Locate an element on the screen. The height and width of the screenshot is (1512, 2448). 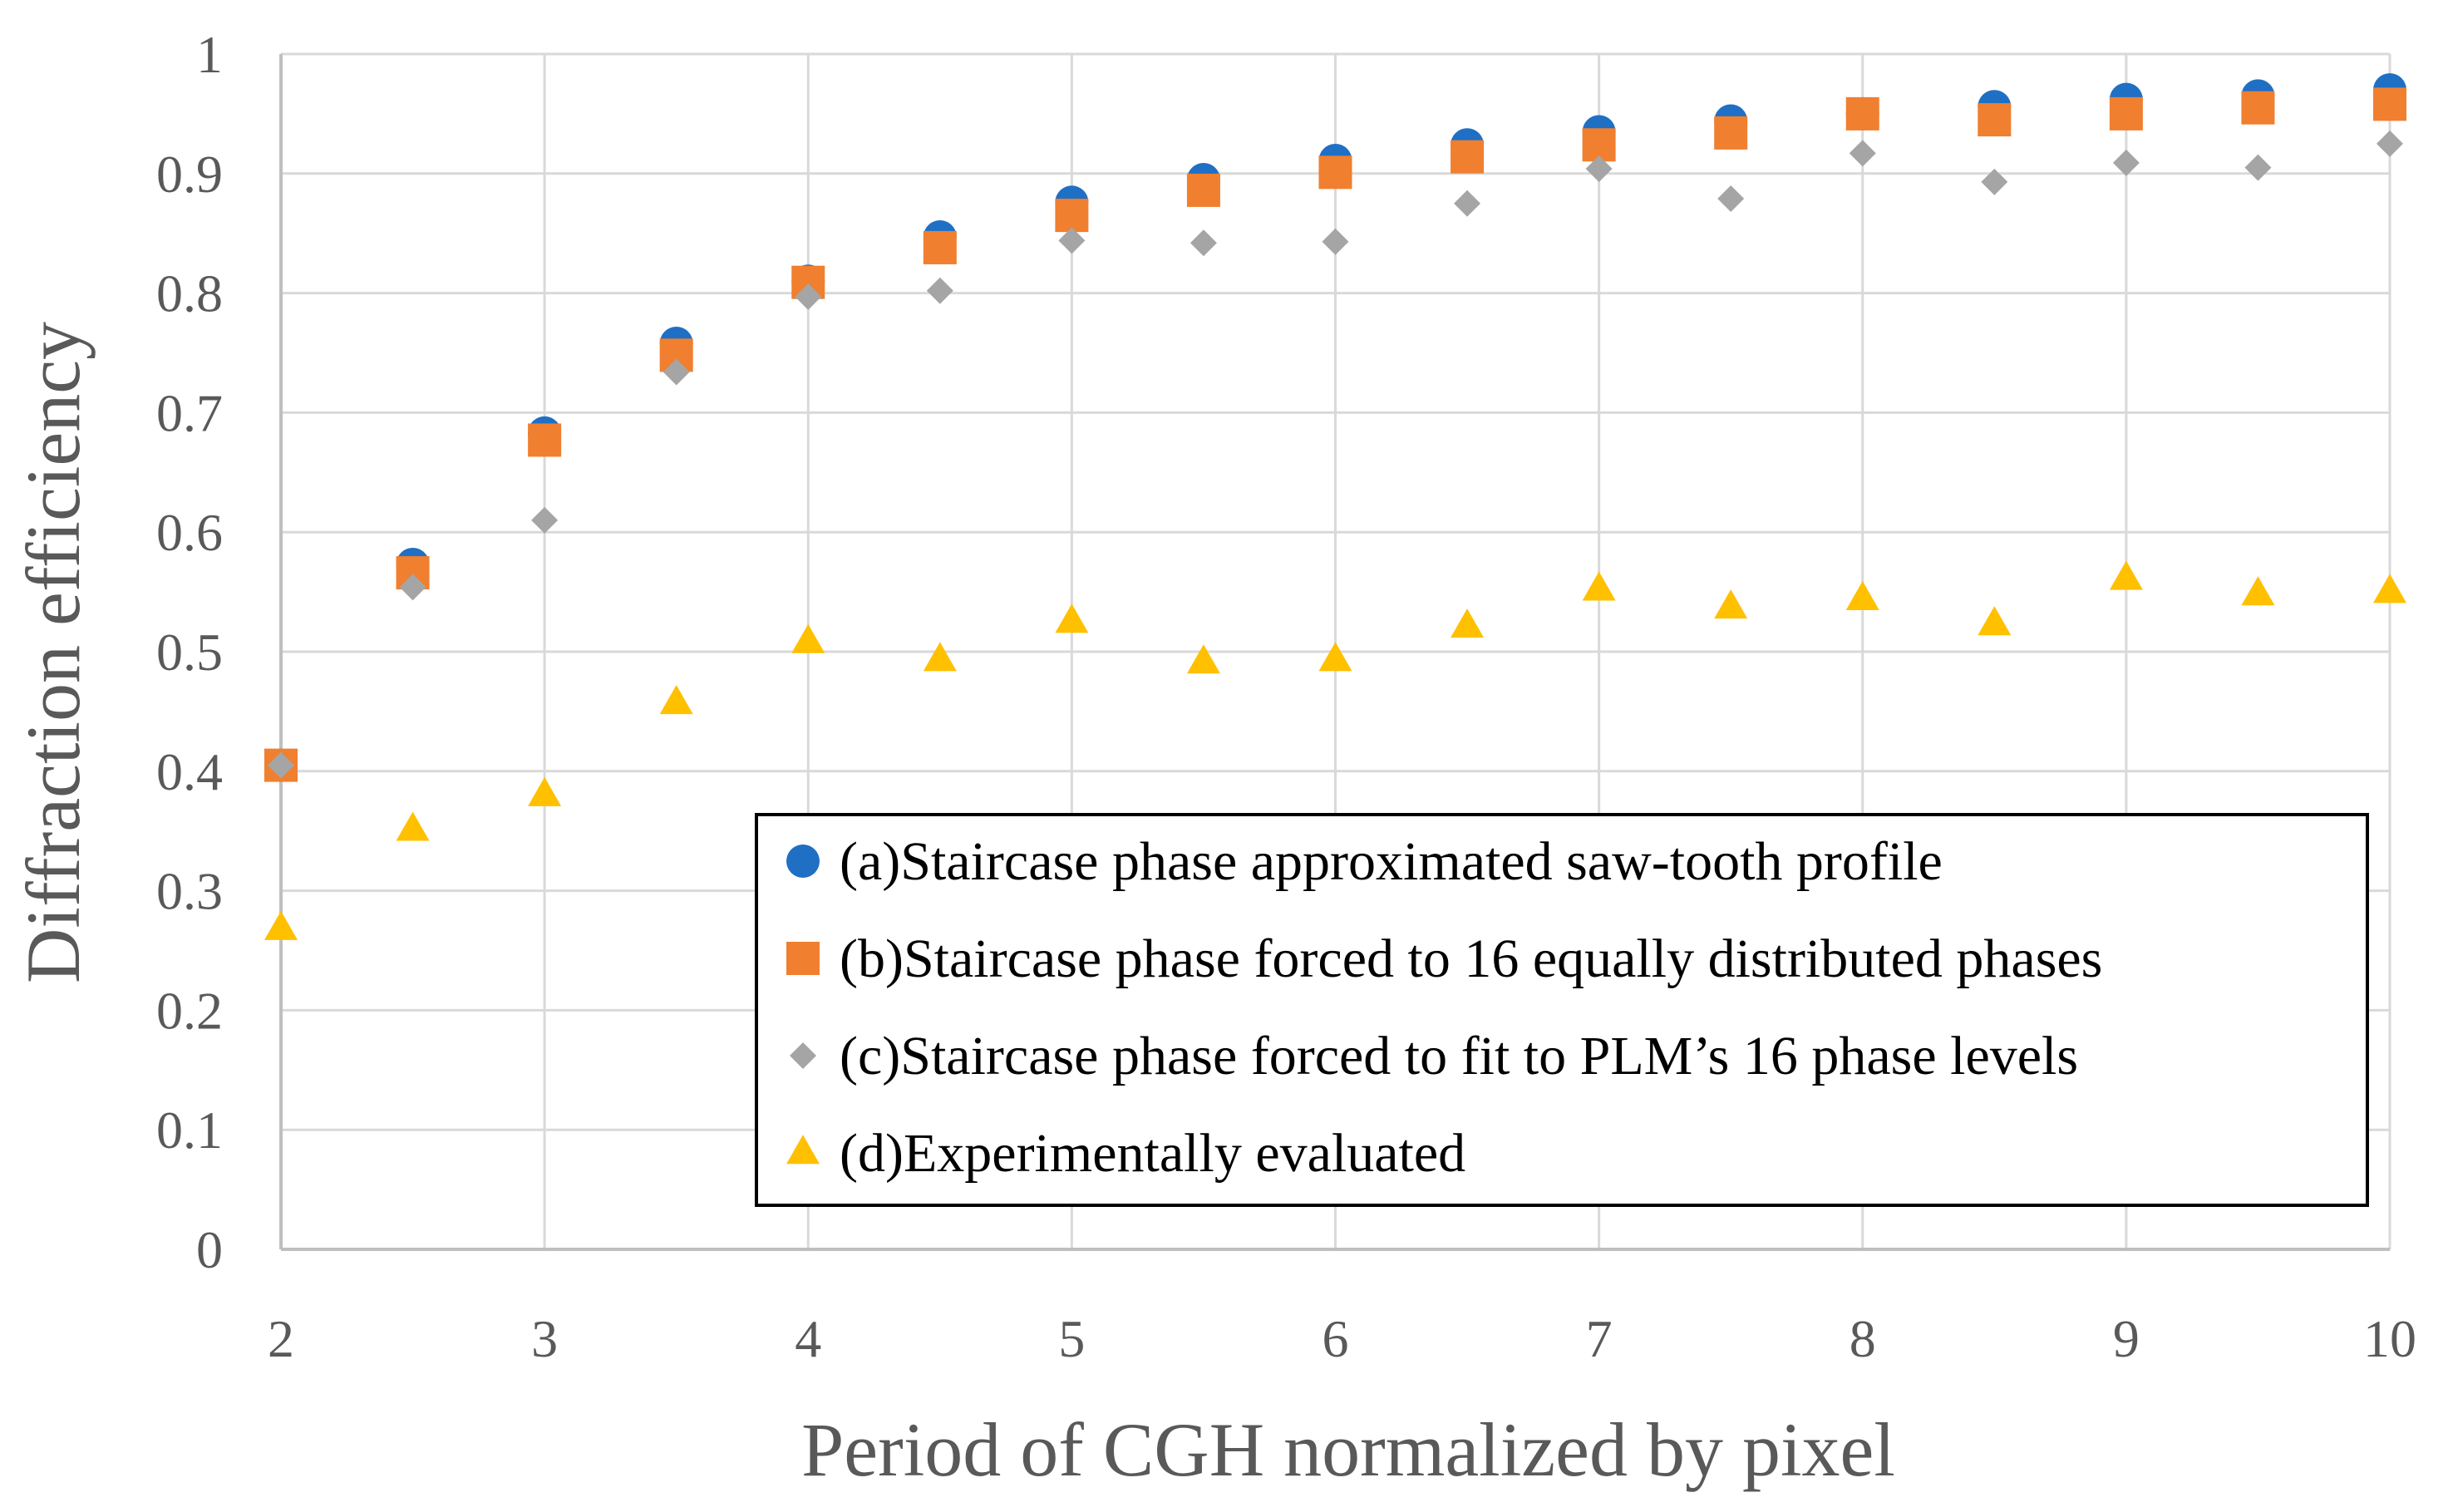
legend-marker-circle is located at coordinates (803, 862).